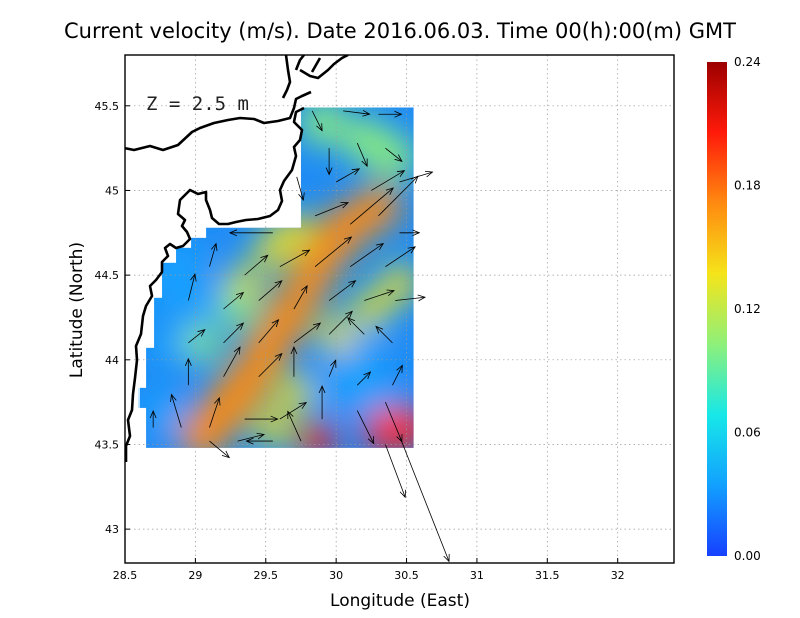  Describe the element at coordinates (717, 309) in the screenshot. I see `colorbar` at that location.